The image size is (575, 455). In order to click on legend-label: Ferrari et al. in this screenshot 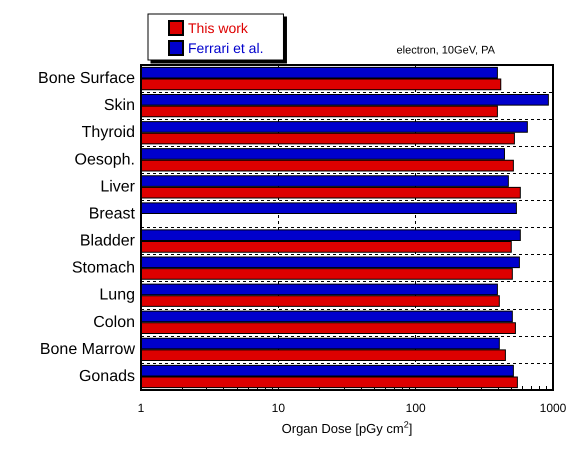, I will do `click(226, 48)`.